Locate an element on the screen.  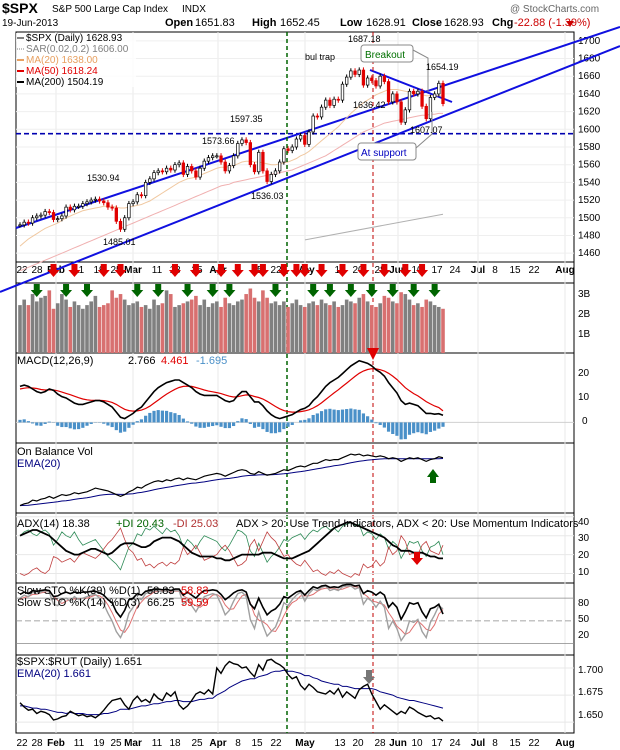
x-tick-bottom-18: Jun is located at coordinates (398, 743).